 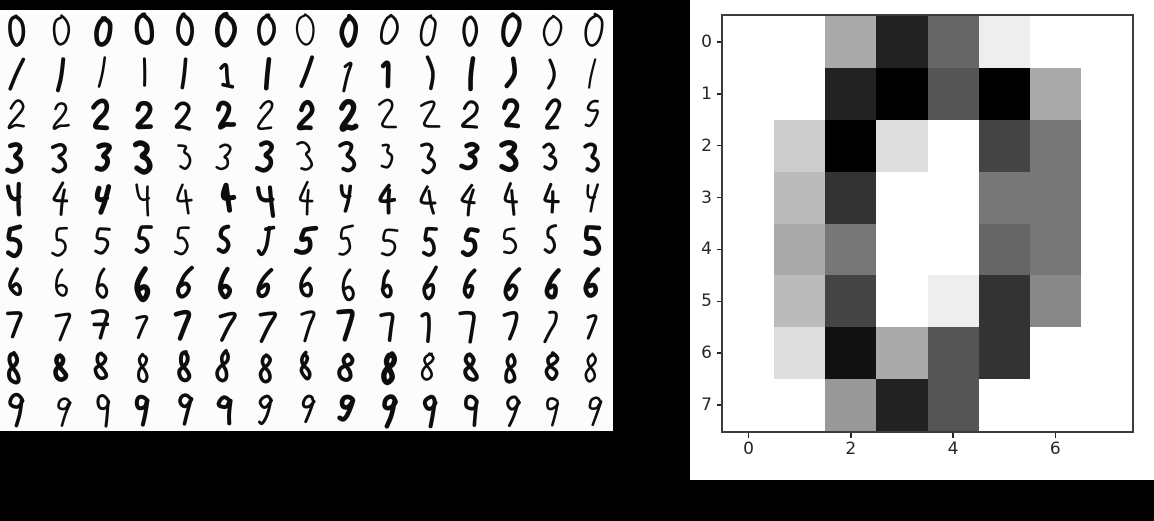 I want to click on y-tick-label: 0, so click(x=706, y=41).